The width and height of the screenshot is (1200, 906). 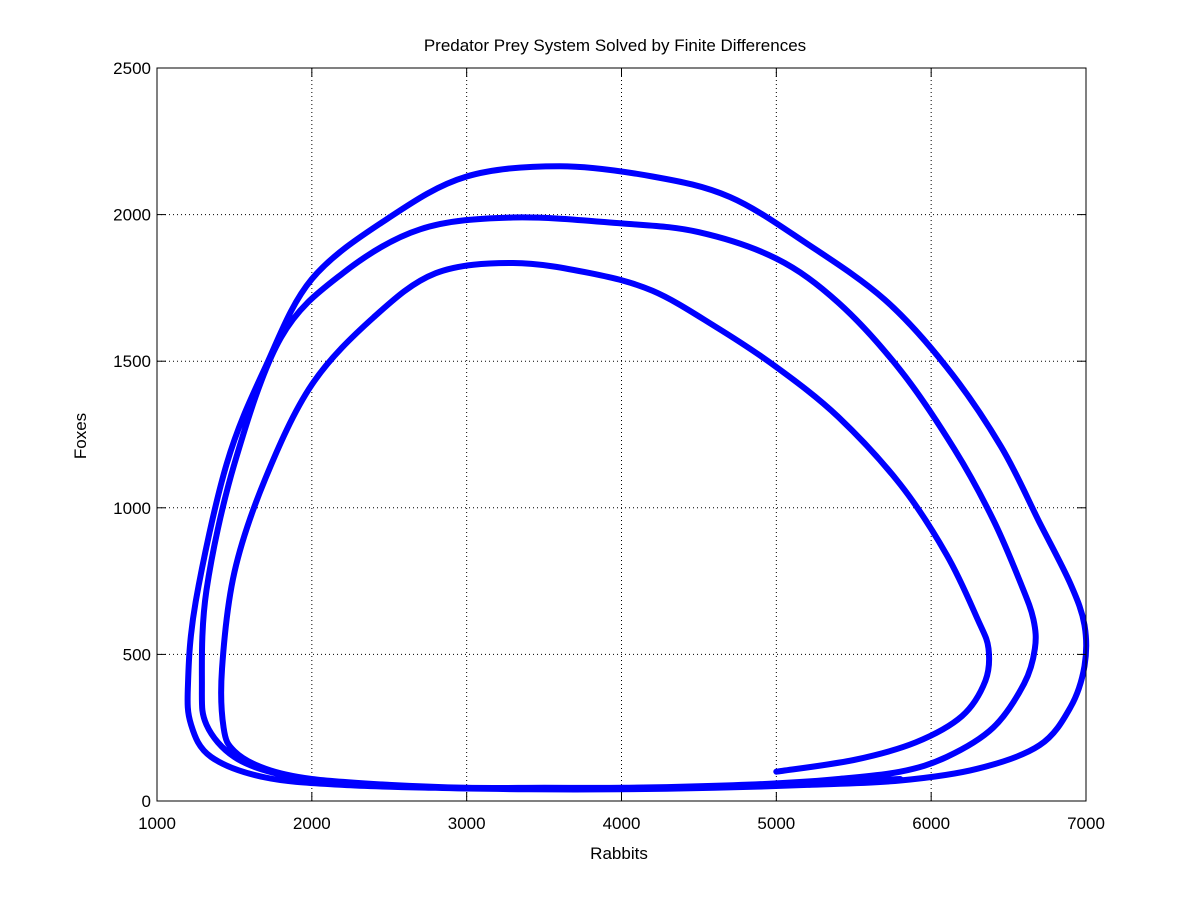 What do you see at coordinates (1086, 823) in the screenshot?
I see `x-tick-label: 7000` at bounding box center [1086, 823].